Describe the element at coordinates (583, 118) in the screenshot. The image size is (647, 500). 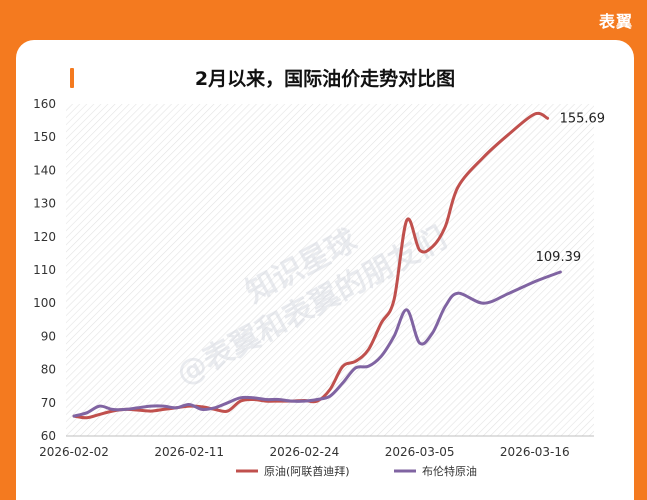
I see `end-value-label-1: 155.69` at that location.